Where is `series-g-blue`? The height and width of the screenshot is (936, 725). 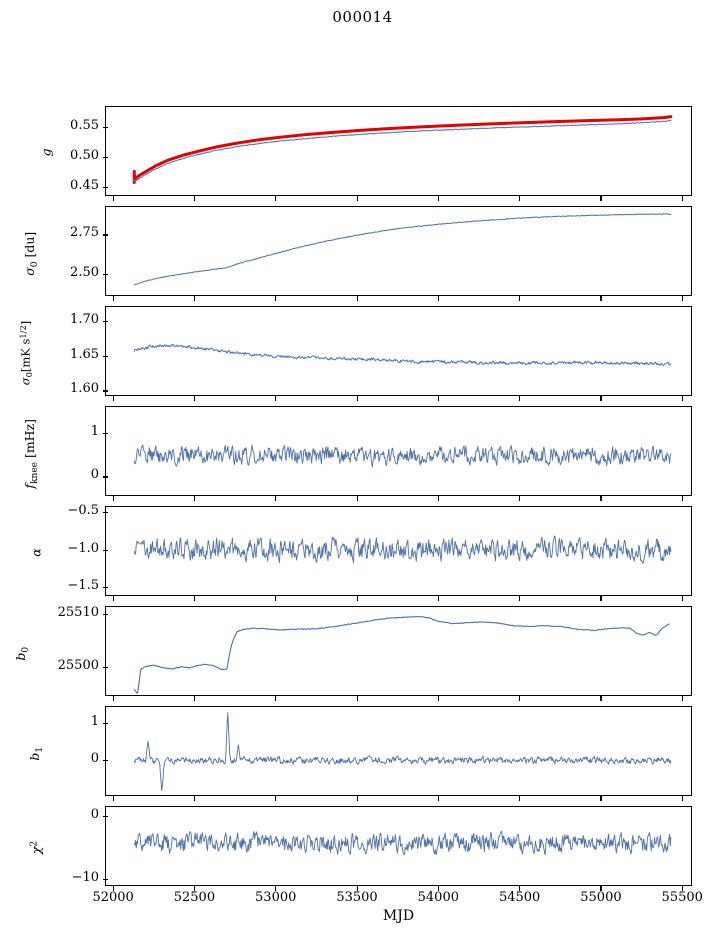 series-g-blue is located at coordinates (402, 151).